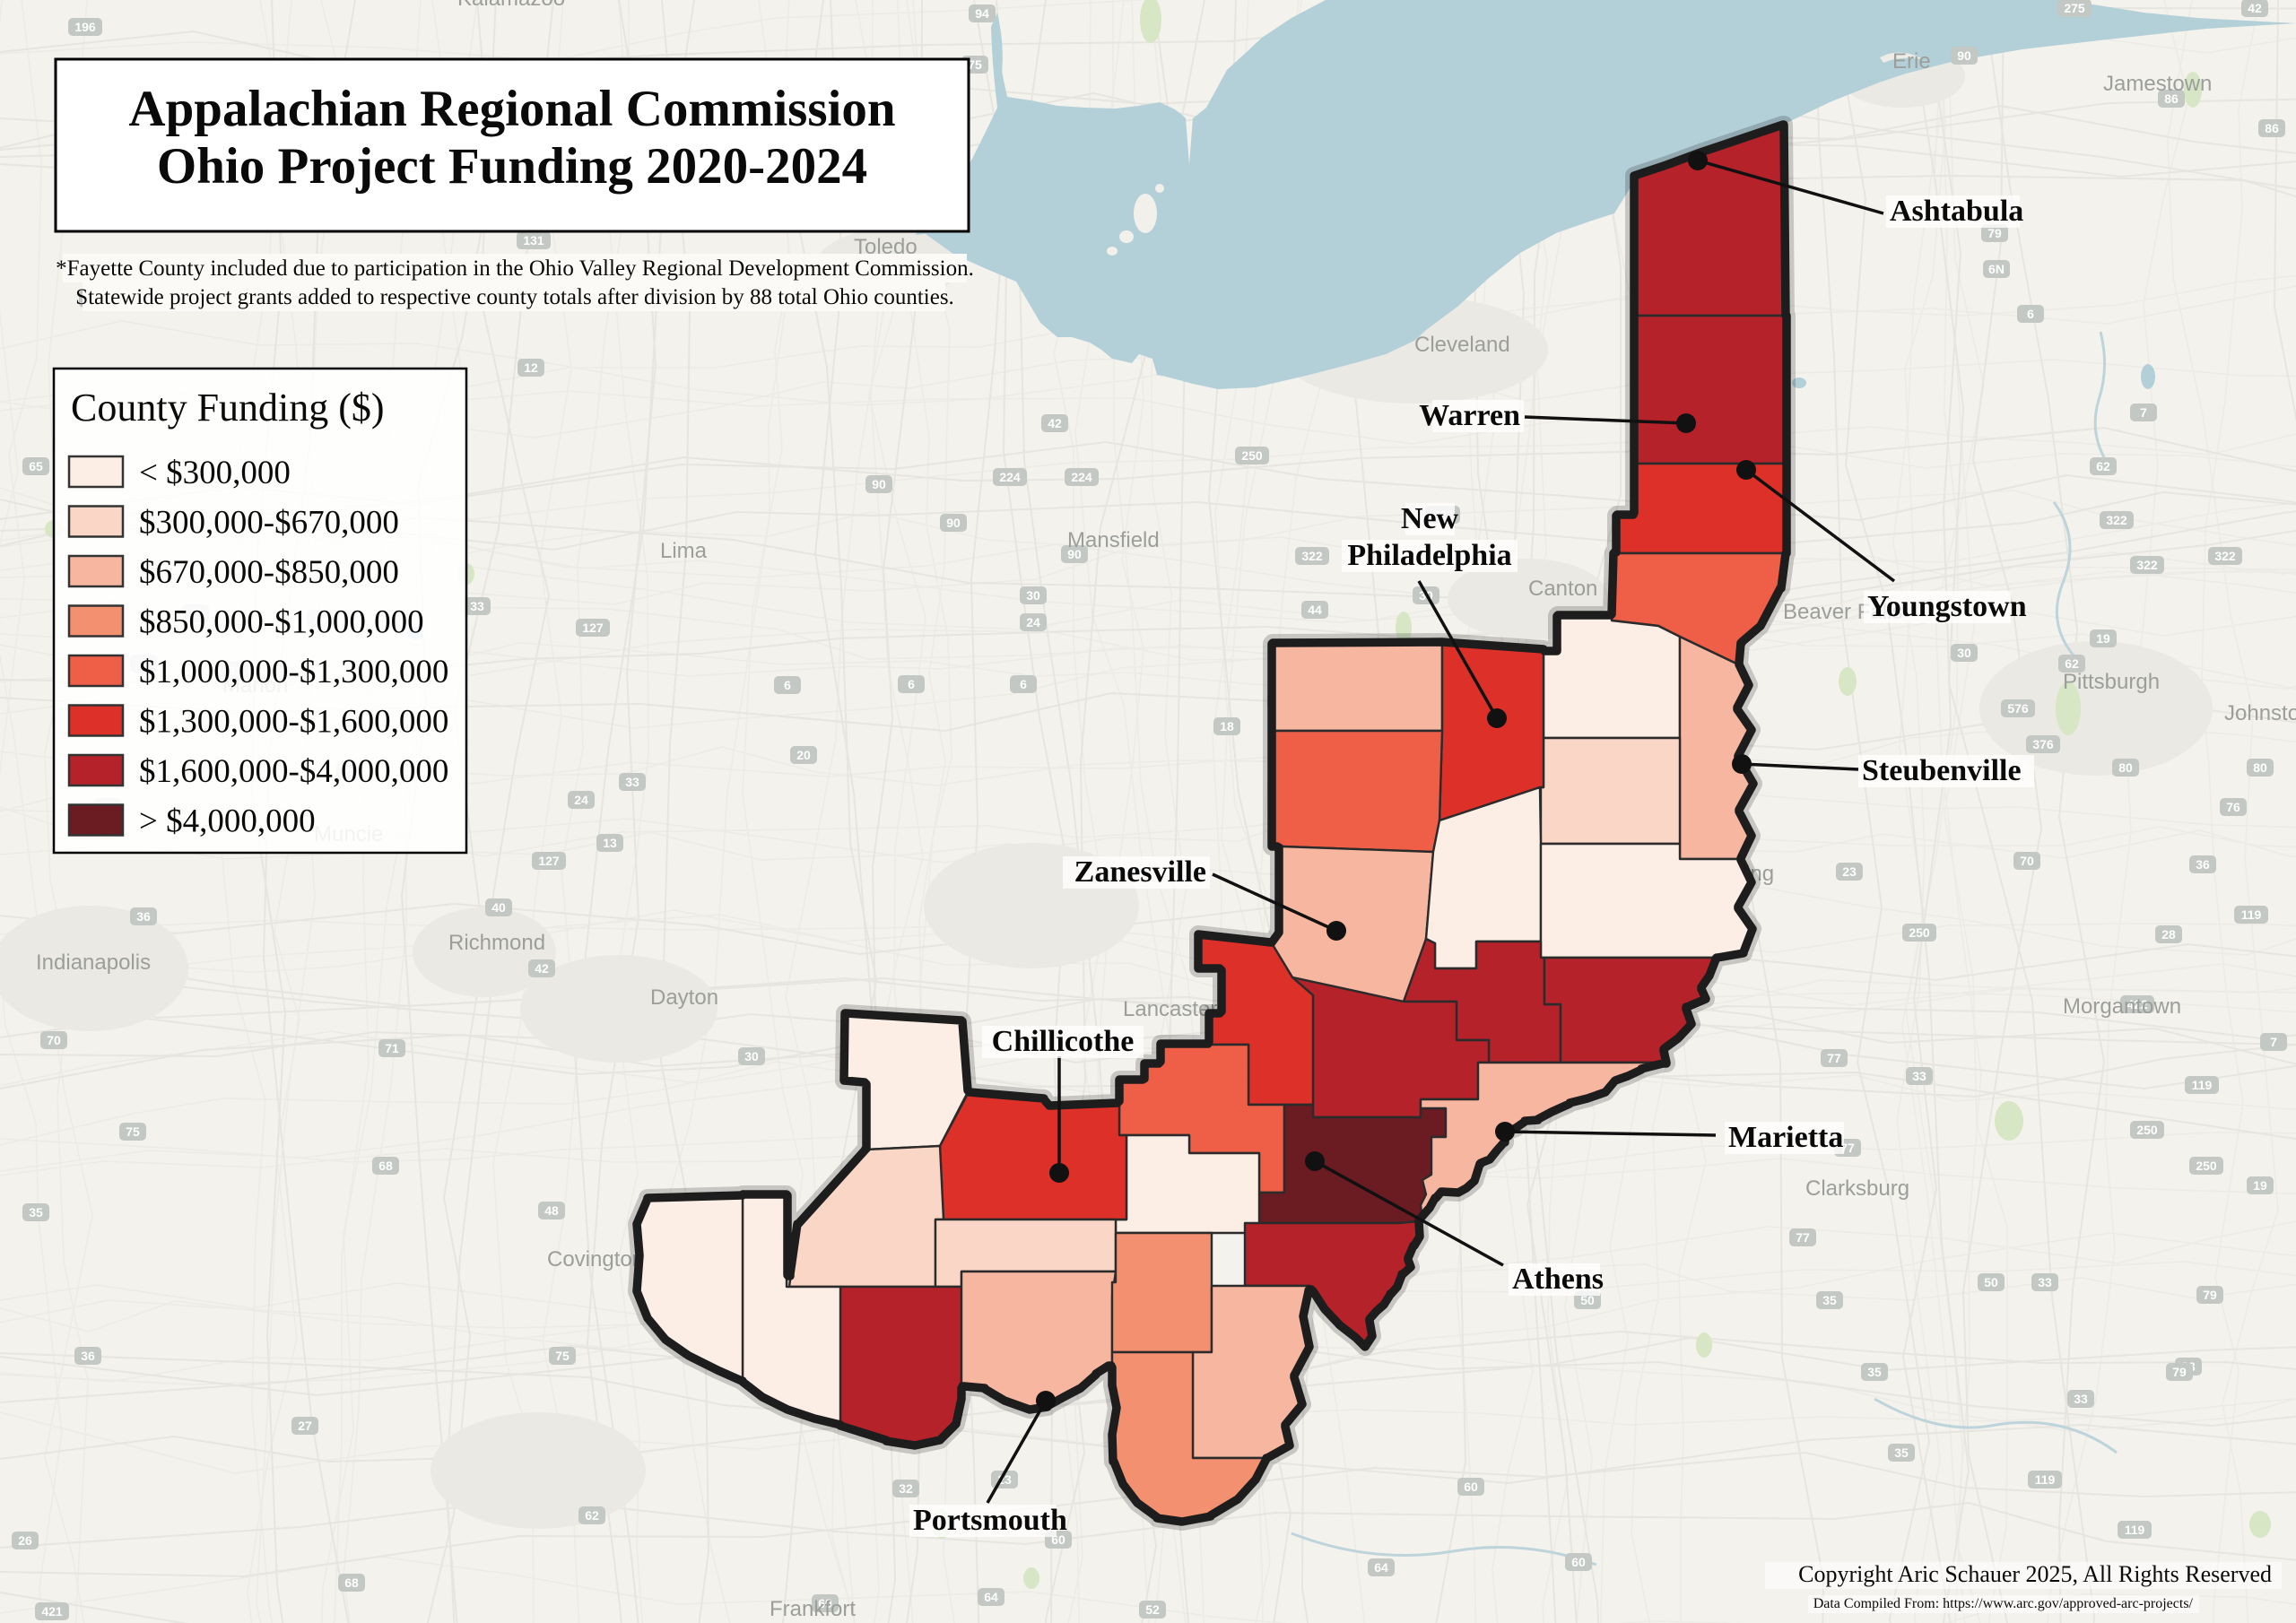 The image size is (2296, 1623). Describe the element at coordinates (496, 943) in the screenshot. I see `svg-text: Richmond` at that location.